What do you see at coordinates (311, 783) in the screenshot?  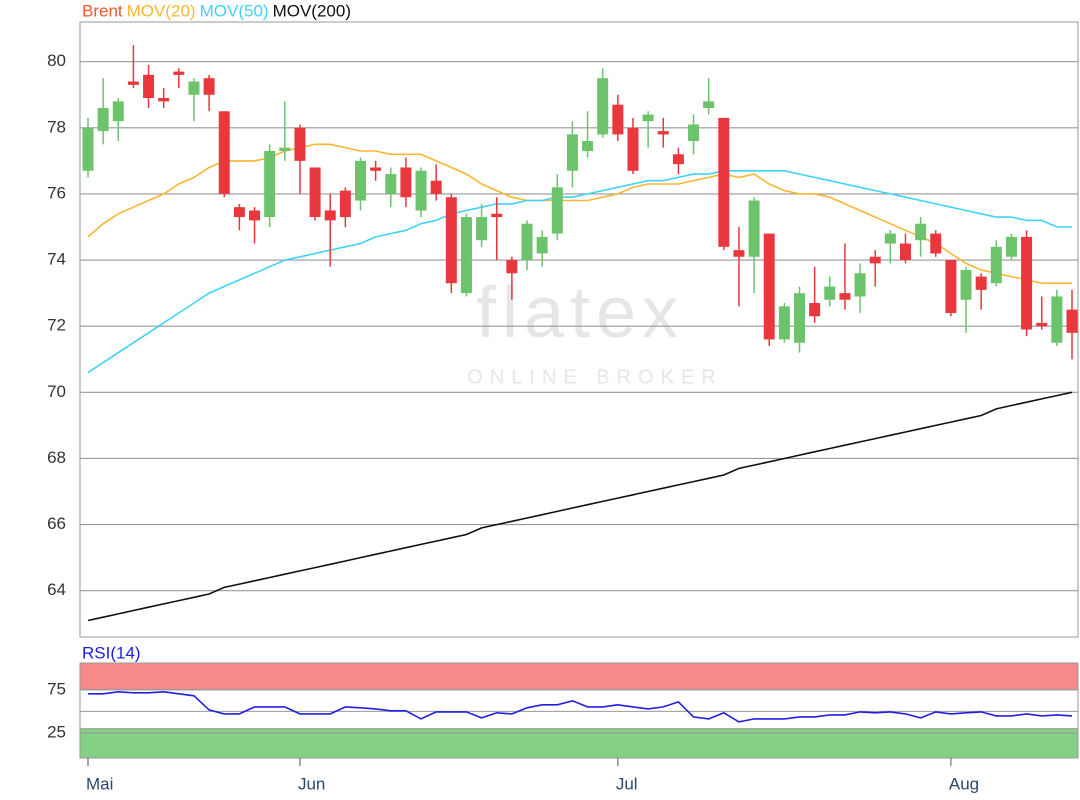 I see `x-tick-label: Jun` at bounding box center [311, 783].